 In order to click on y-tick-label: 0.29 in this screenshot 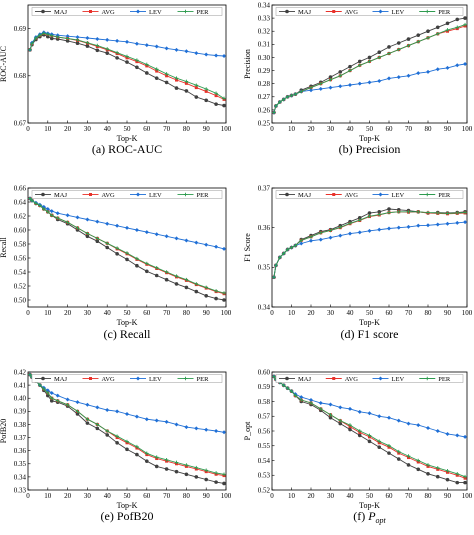, I will do `click(264, 71)`.